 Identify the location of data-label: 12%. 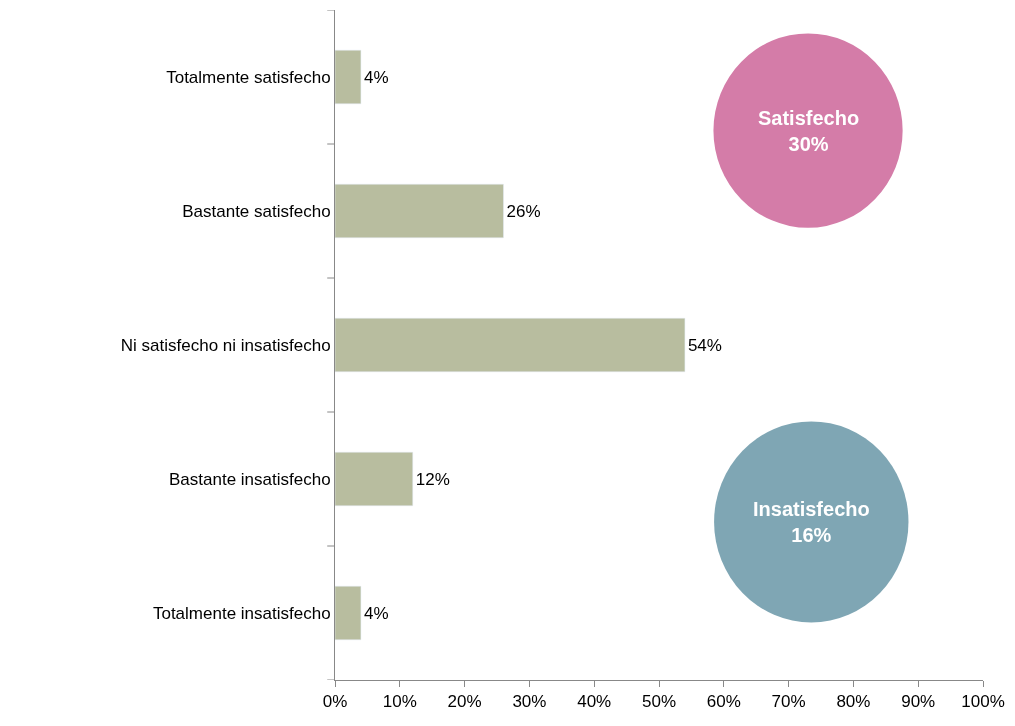
(432, 479).